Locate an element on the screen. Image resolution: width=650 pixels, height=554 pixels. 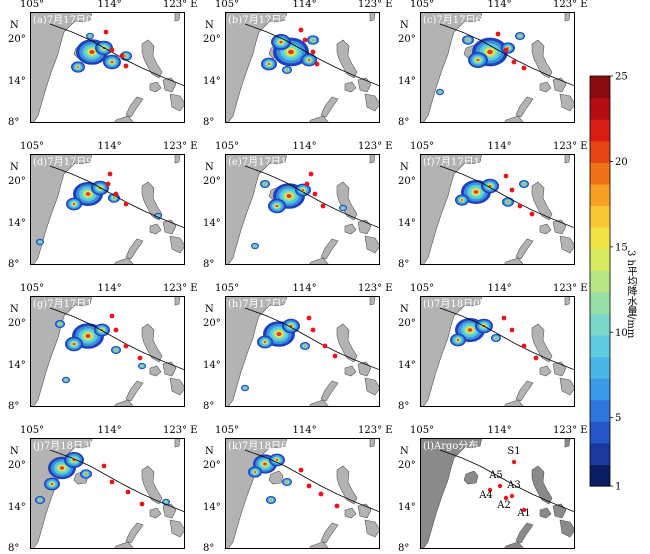
panel-map: (f)7月17日15时 is located at coordinates (497, 209).